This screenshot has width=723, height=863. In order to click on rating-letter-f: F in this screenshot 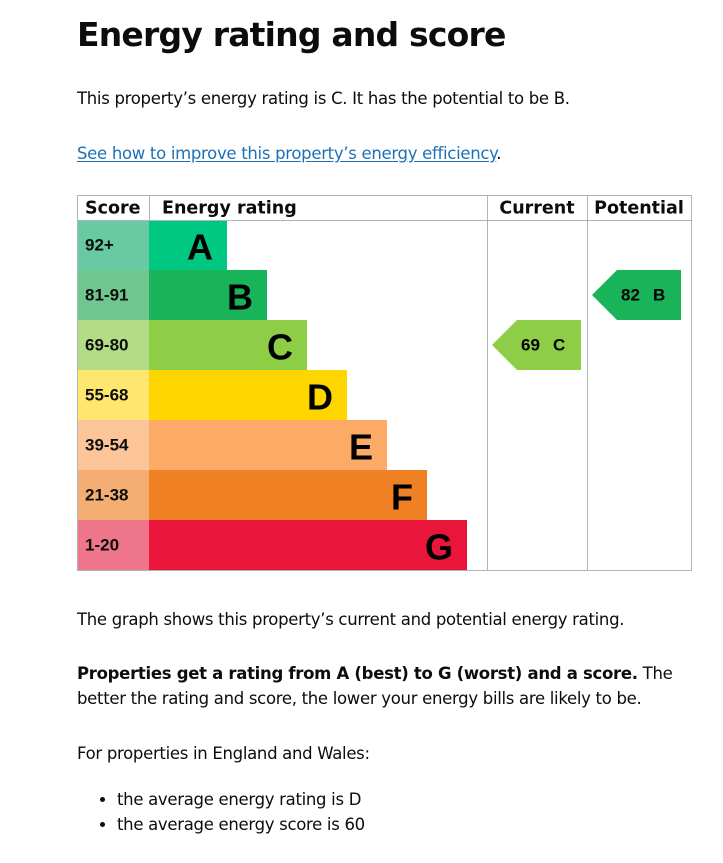, I will do `click(402, 497)`.